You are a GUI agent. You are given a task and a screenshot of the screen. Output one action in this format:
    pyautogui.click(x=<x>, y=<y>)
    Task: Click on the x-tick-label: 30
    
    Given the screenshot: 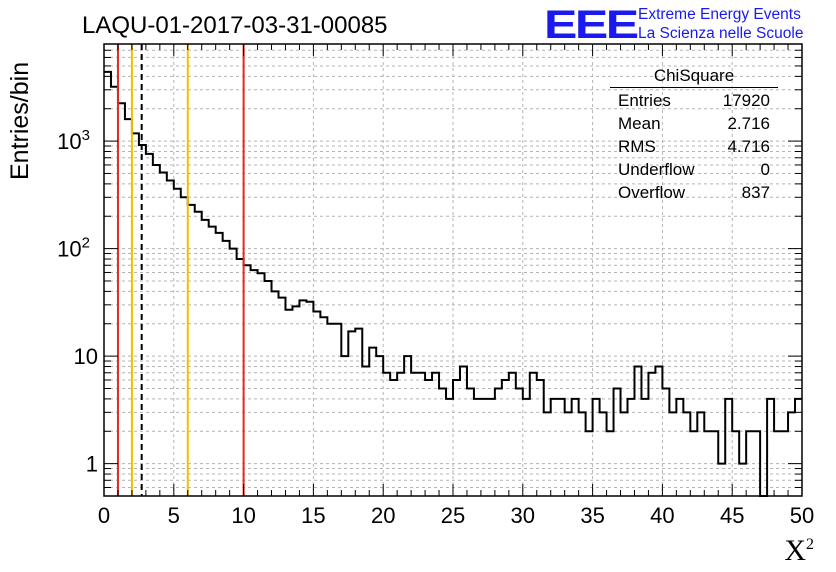 What is the action you would take?
    pyautogui.click(x=523, y=515)
    